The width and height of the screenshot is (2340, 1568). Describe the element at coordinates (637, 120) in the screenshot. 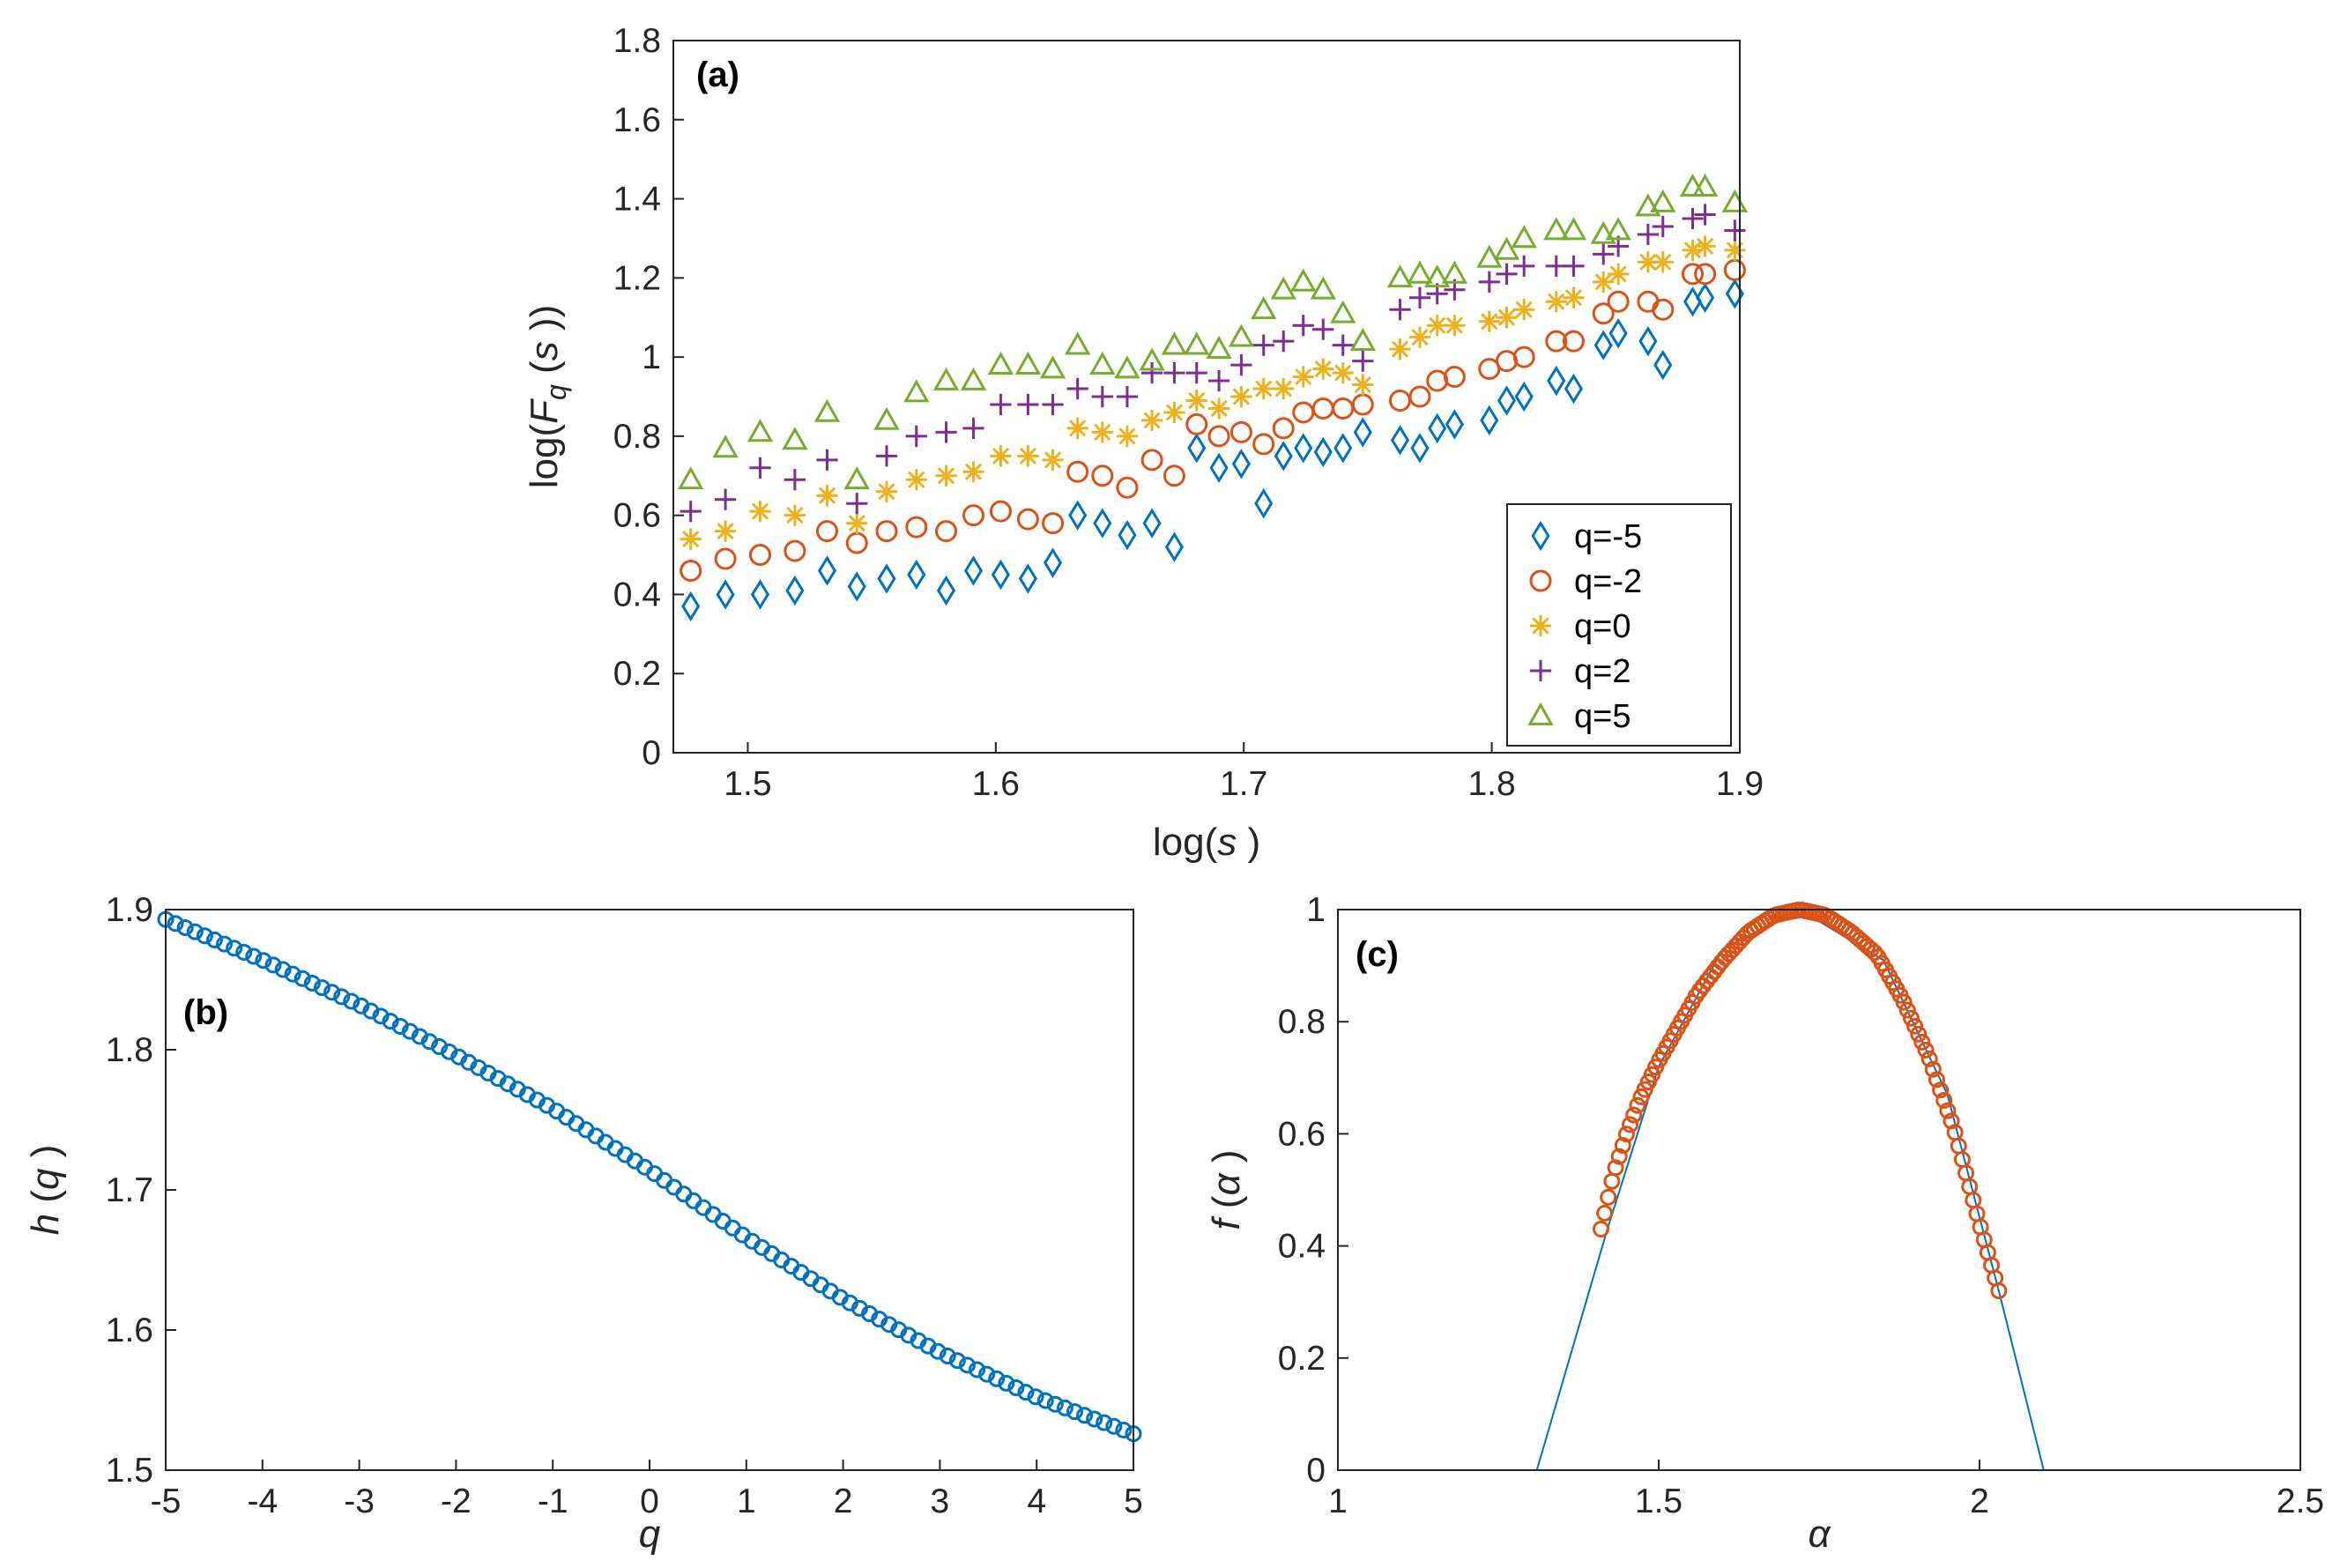

I see `panel-a-ytick-label: 1.6` at that location.